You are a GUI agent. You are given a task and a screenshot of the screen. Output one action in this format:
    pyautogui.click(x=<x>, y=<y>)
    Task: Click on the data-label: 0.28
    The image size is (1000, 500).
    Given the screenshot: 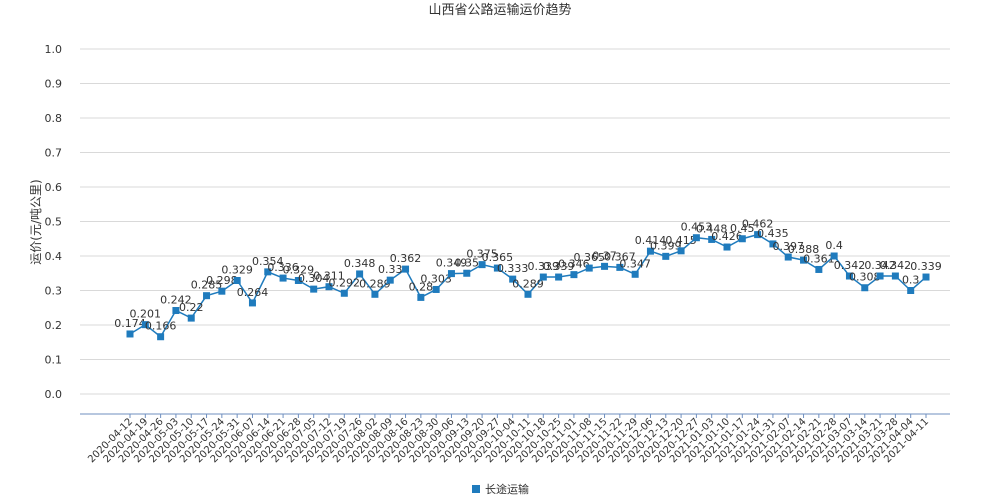 What is the action you would take?
    pyautogui.click(x=421, y=286)
    